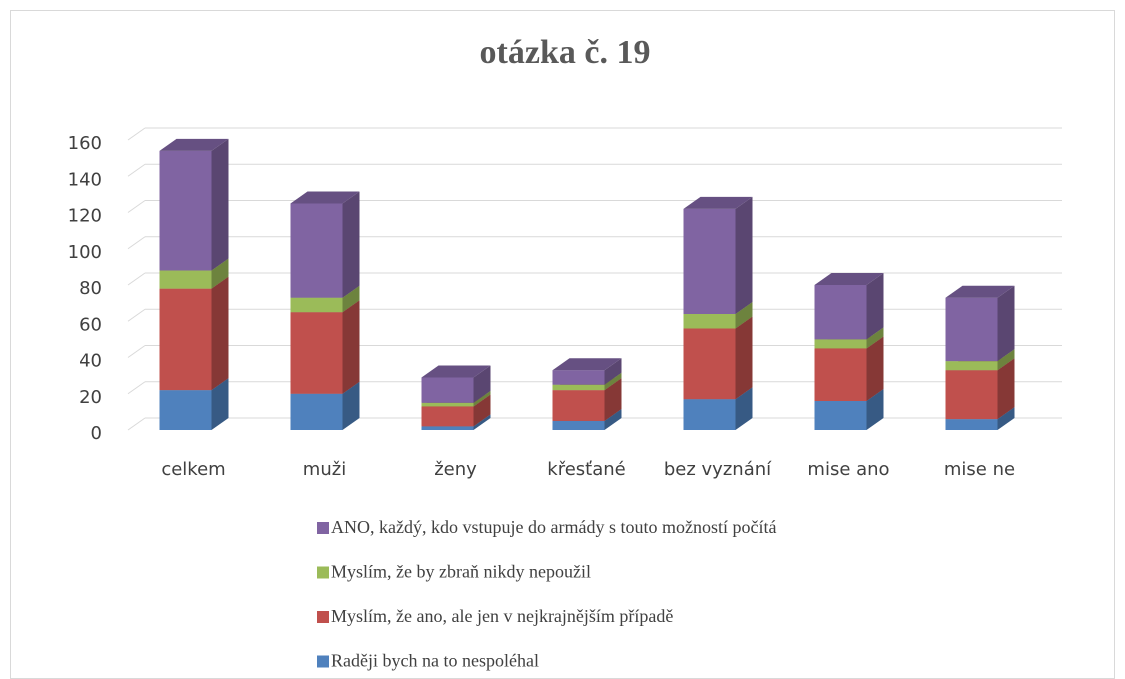 The height and width of the screenshot is (679, 1125). I want to click on y-tick-label: 0, so click(96, 433).